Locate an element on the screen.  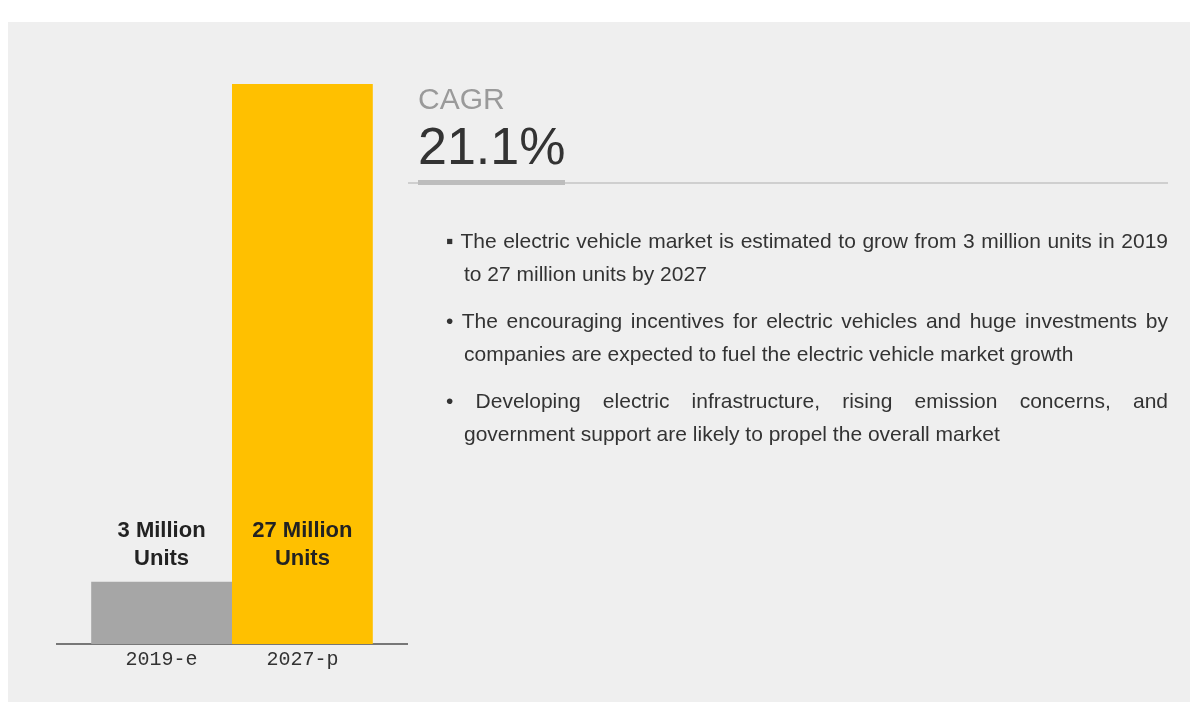
x-tick-label: 2027-p is located at coordinates (302, 659).